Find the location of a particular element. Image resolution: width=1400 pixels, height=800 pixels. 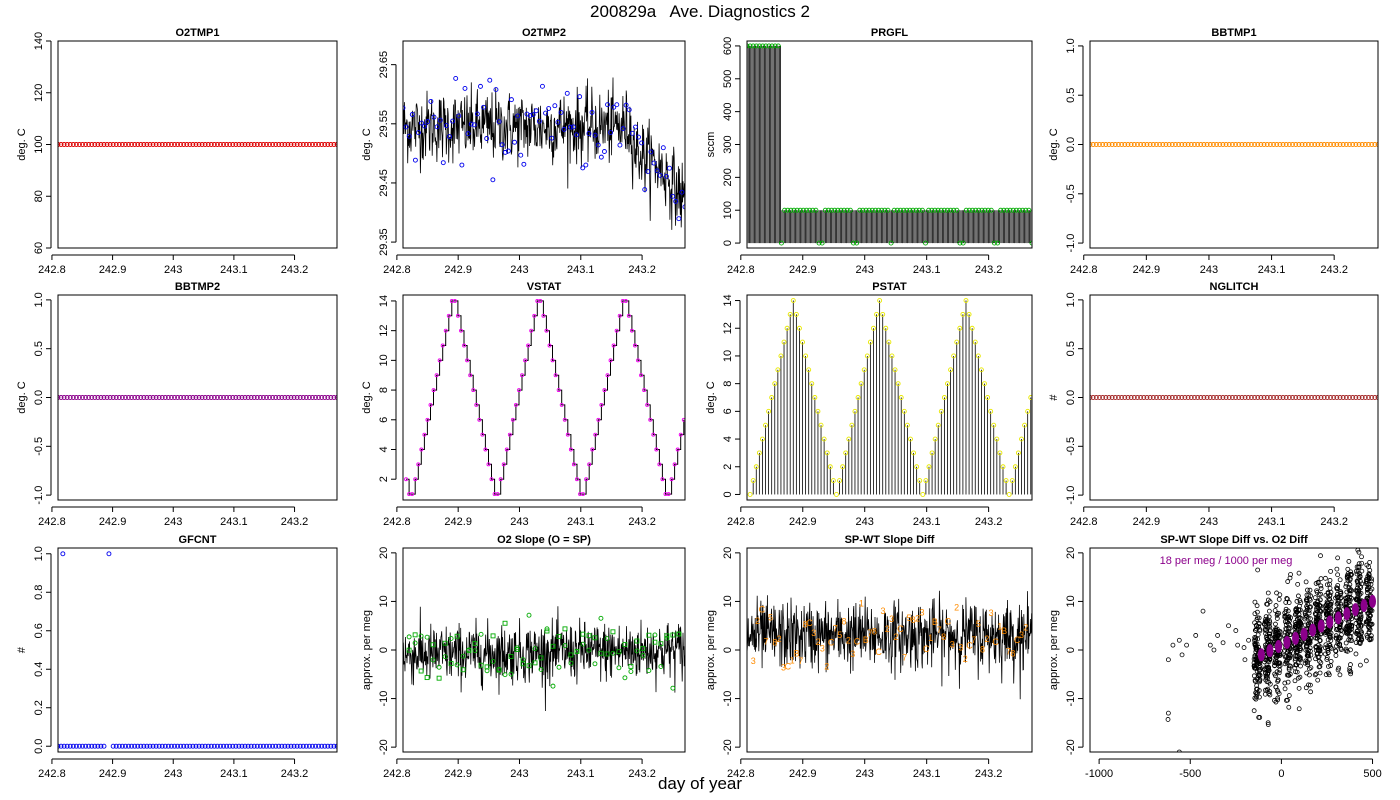

series-prgfl-average is located at coordinates (889, 144).